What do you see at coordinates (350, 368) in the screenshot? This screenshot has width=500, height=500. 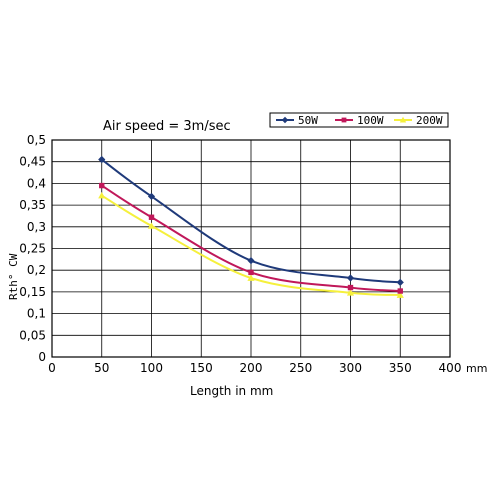 I see `x-tick-label: 300` at bounding box center [350, 368].